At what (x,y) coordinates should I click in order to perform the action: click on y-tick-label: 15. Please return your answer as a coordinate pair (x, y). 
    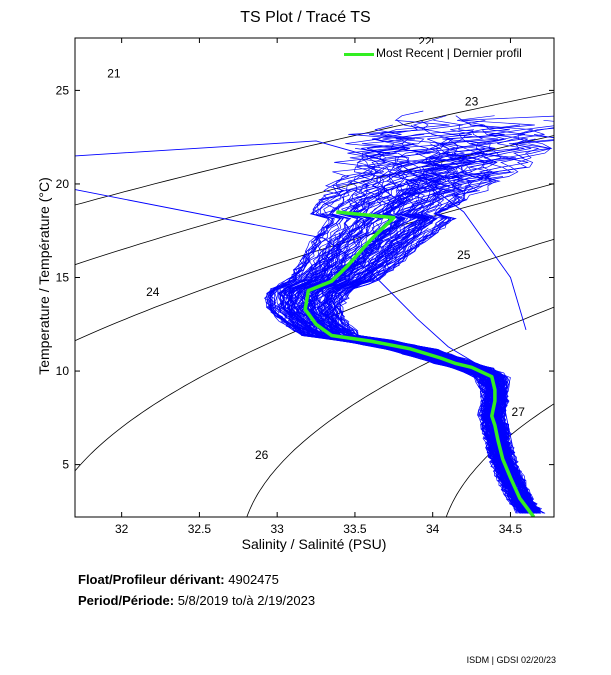
    Looking at the image, I should click on (63, 278).